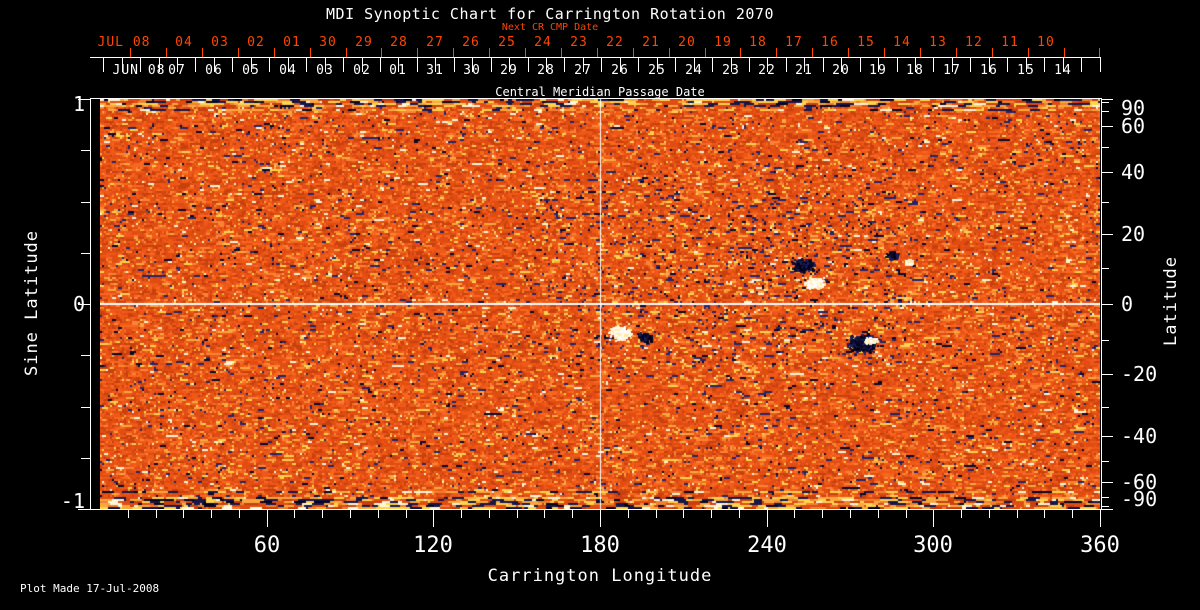 Image resolution: width=1200 pixels, height=610 pixels. What do you see at coordinates (1133, 172) in the screenshot?
I see `right-axis-tick-label: 40` at bounding box center [1133, 172].